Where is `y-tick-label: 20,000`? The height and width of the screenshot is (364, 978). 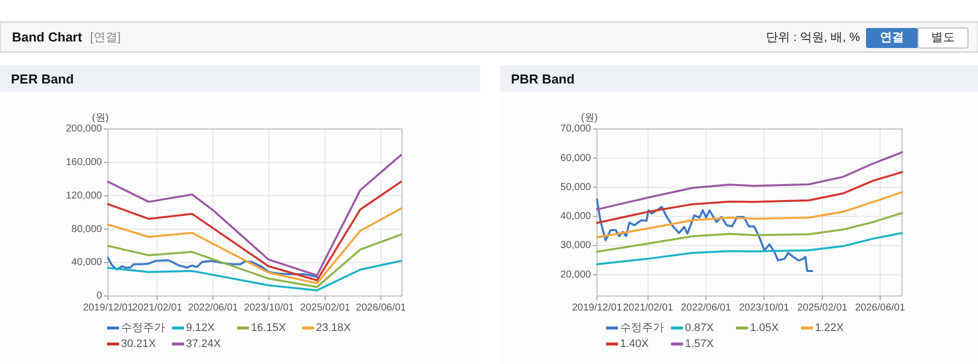 y-tick-label: 20,000 is located at coordinates (576, 274).